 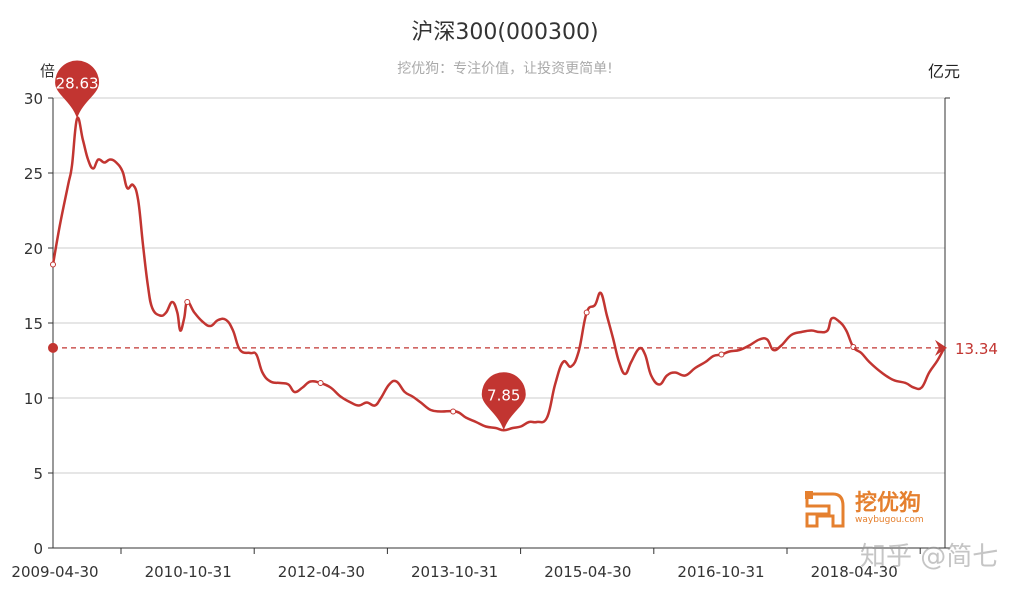 I want to click on chart-title: 沪深300(000300), so click(x=505, y=32).